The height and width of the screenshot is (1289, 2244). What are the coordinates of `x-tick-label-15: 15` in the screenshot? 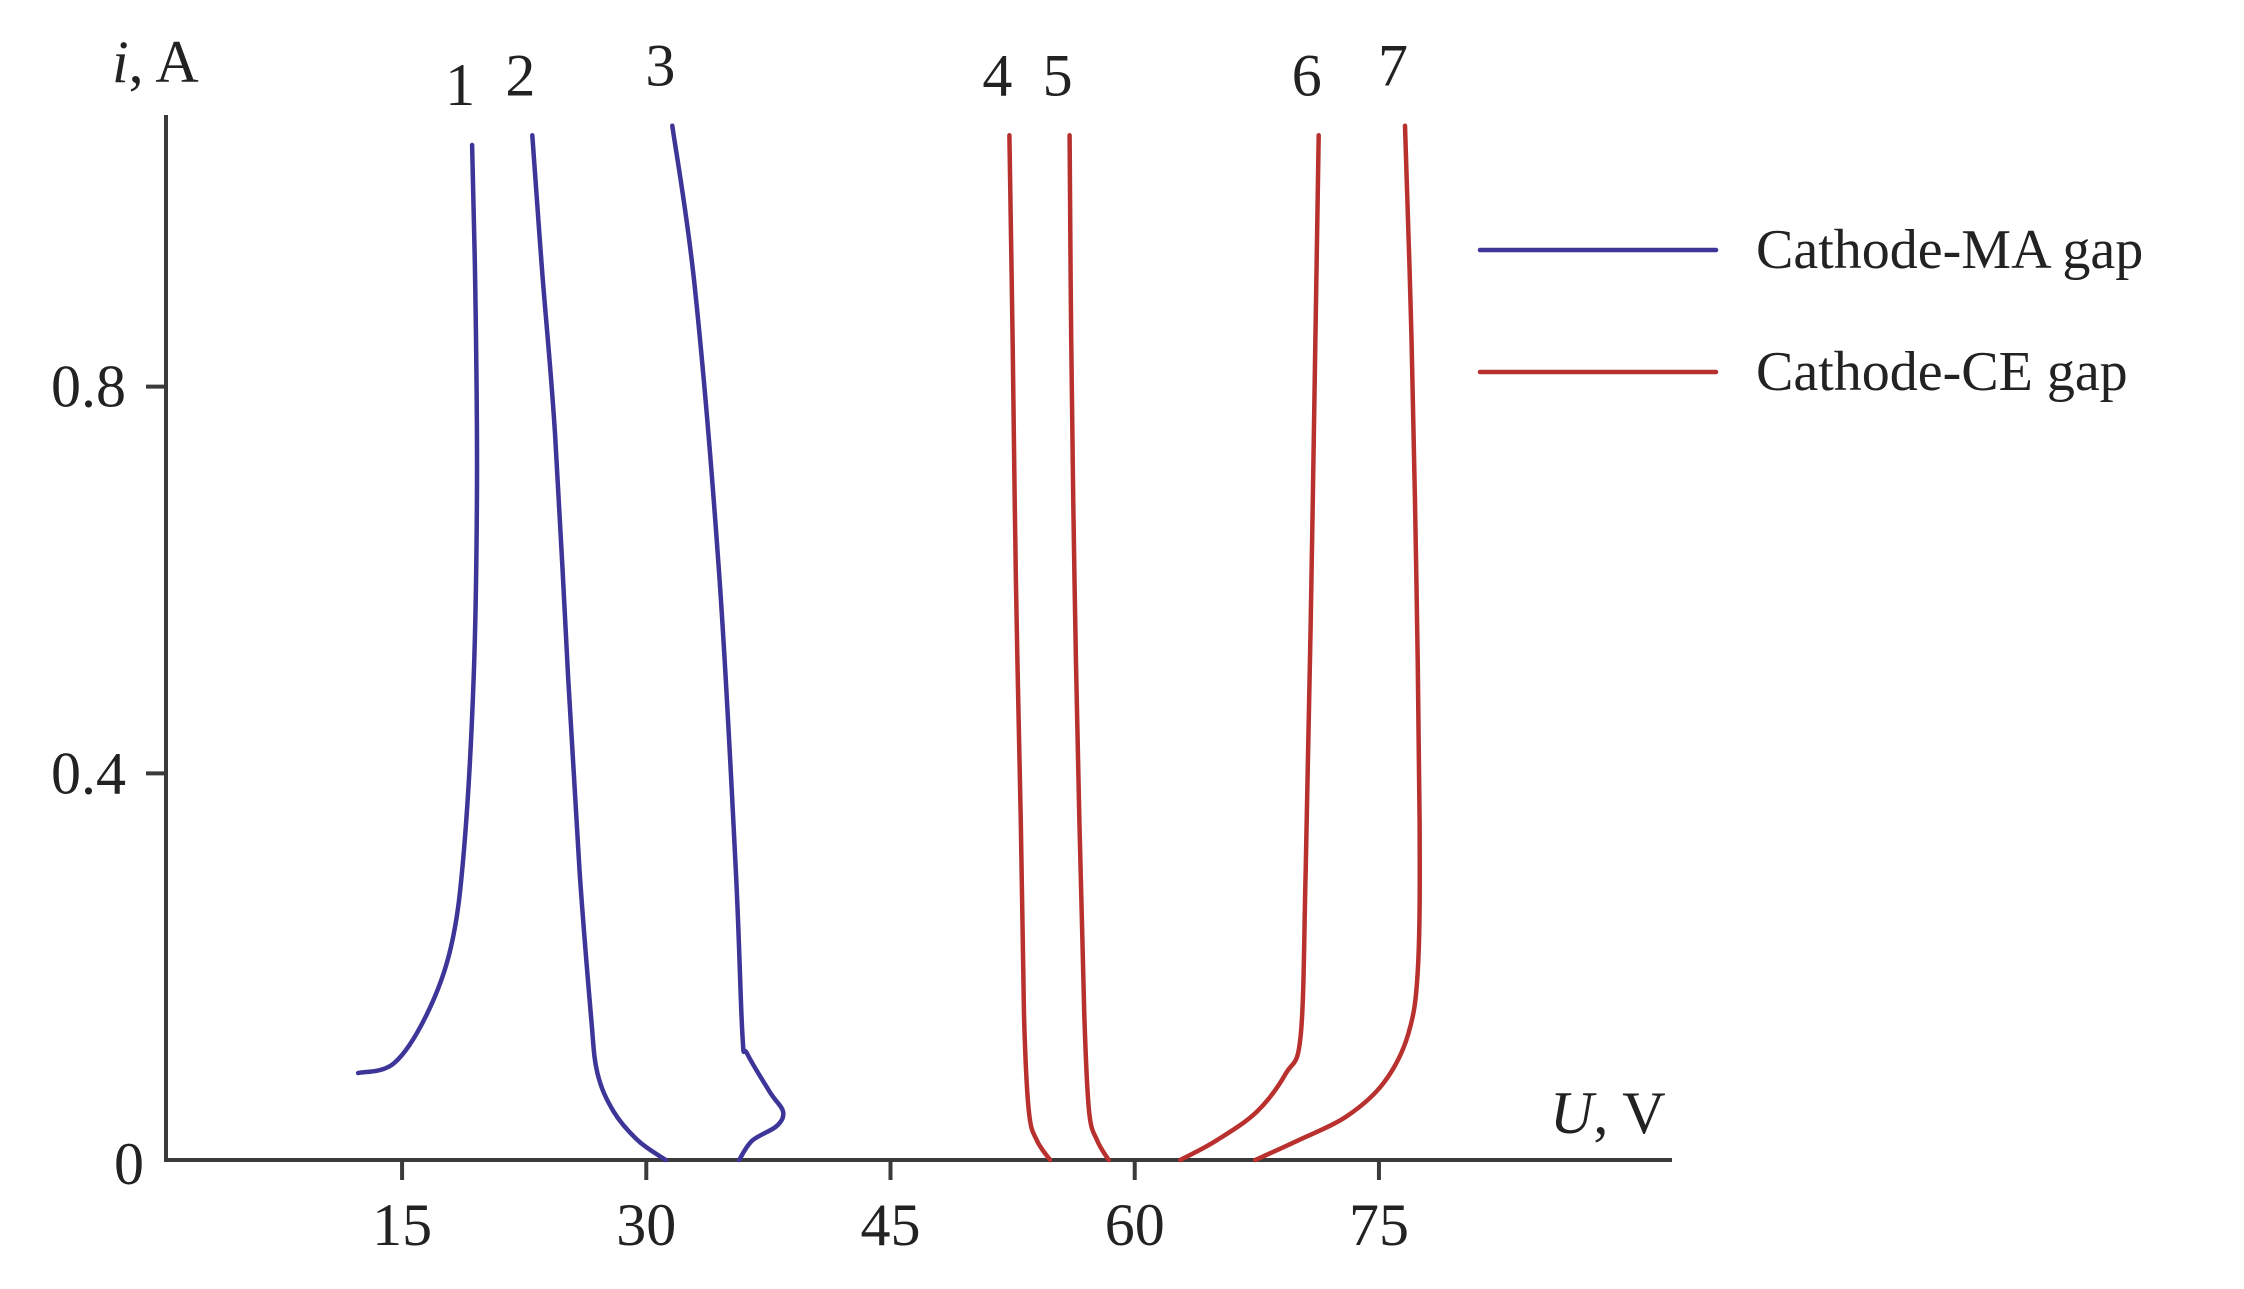 It's located at (402, 1225).